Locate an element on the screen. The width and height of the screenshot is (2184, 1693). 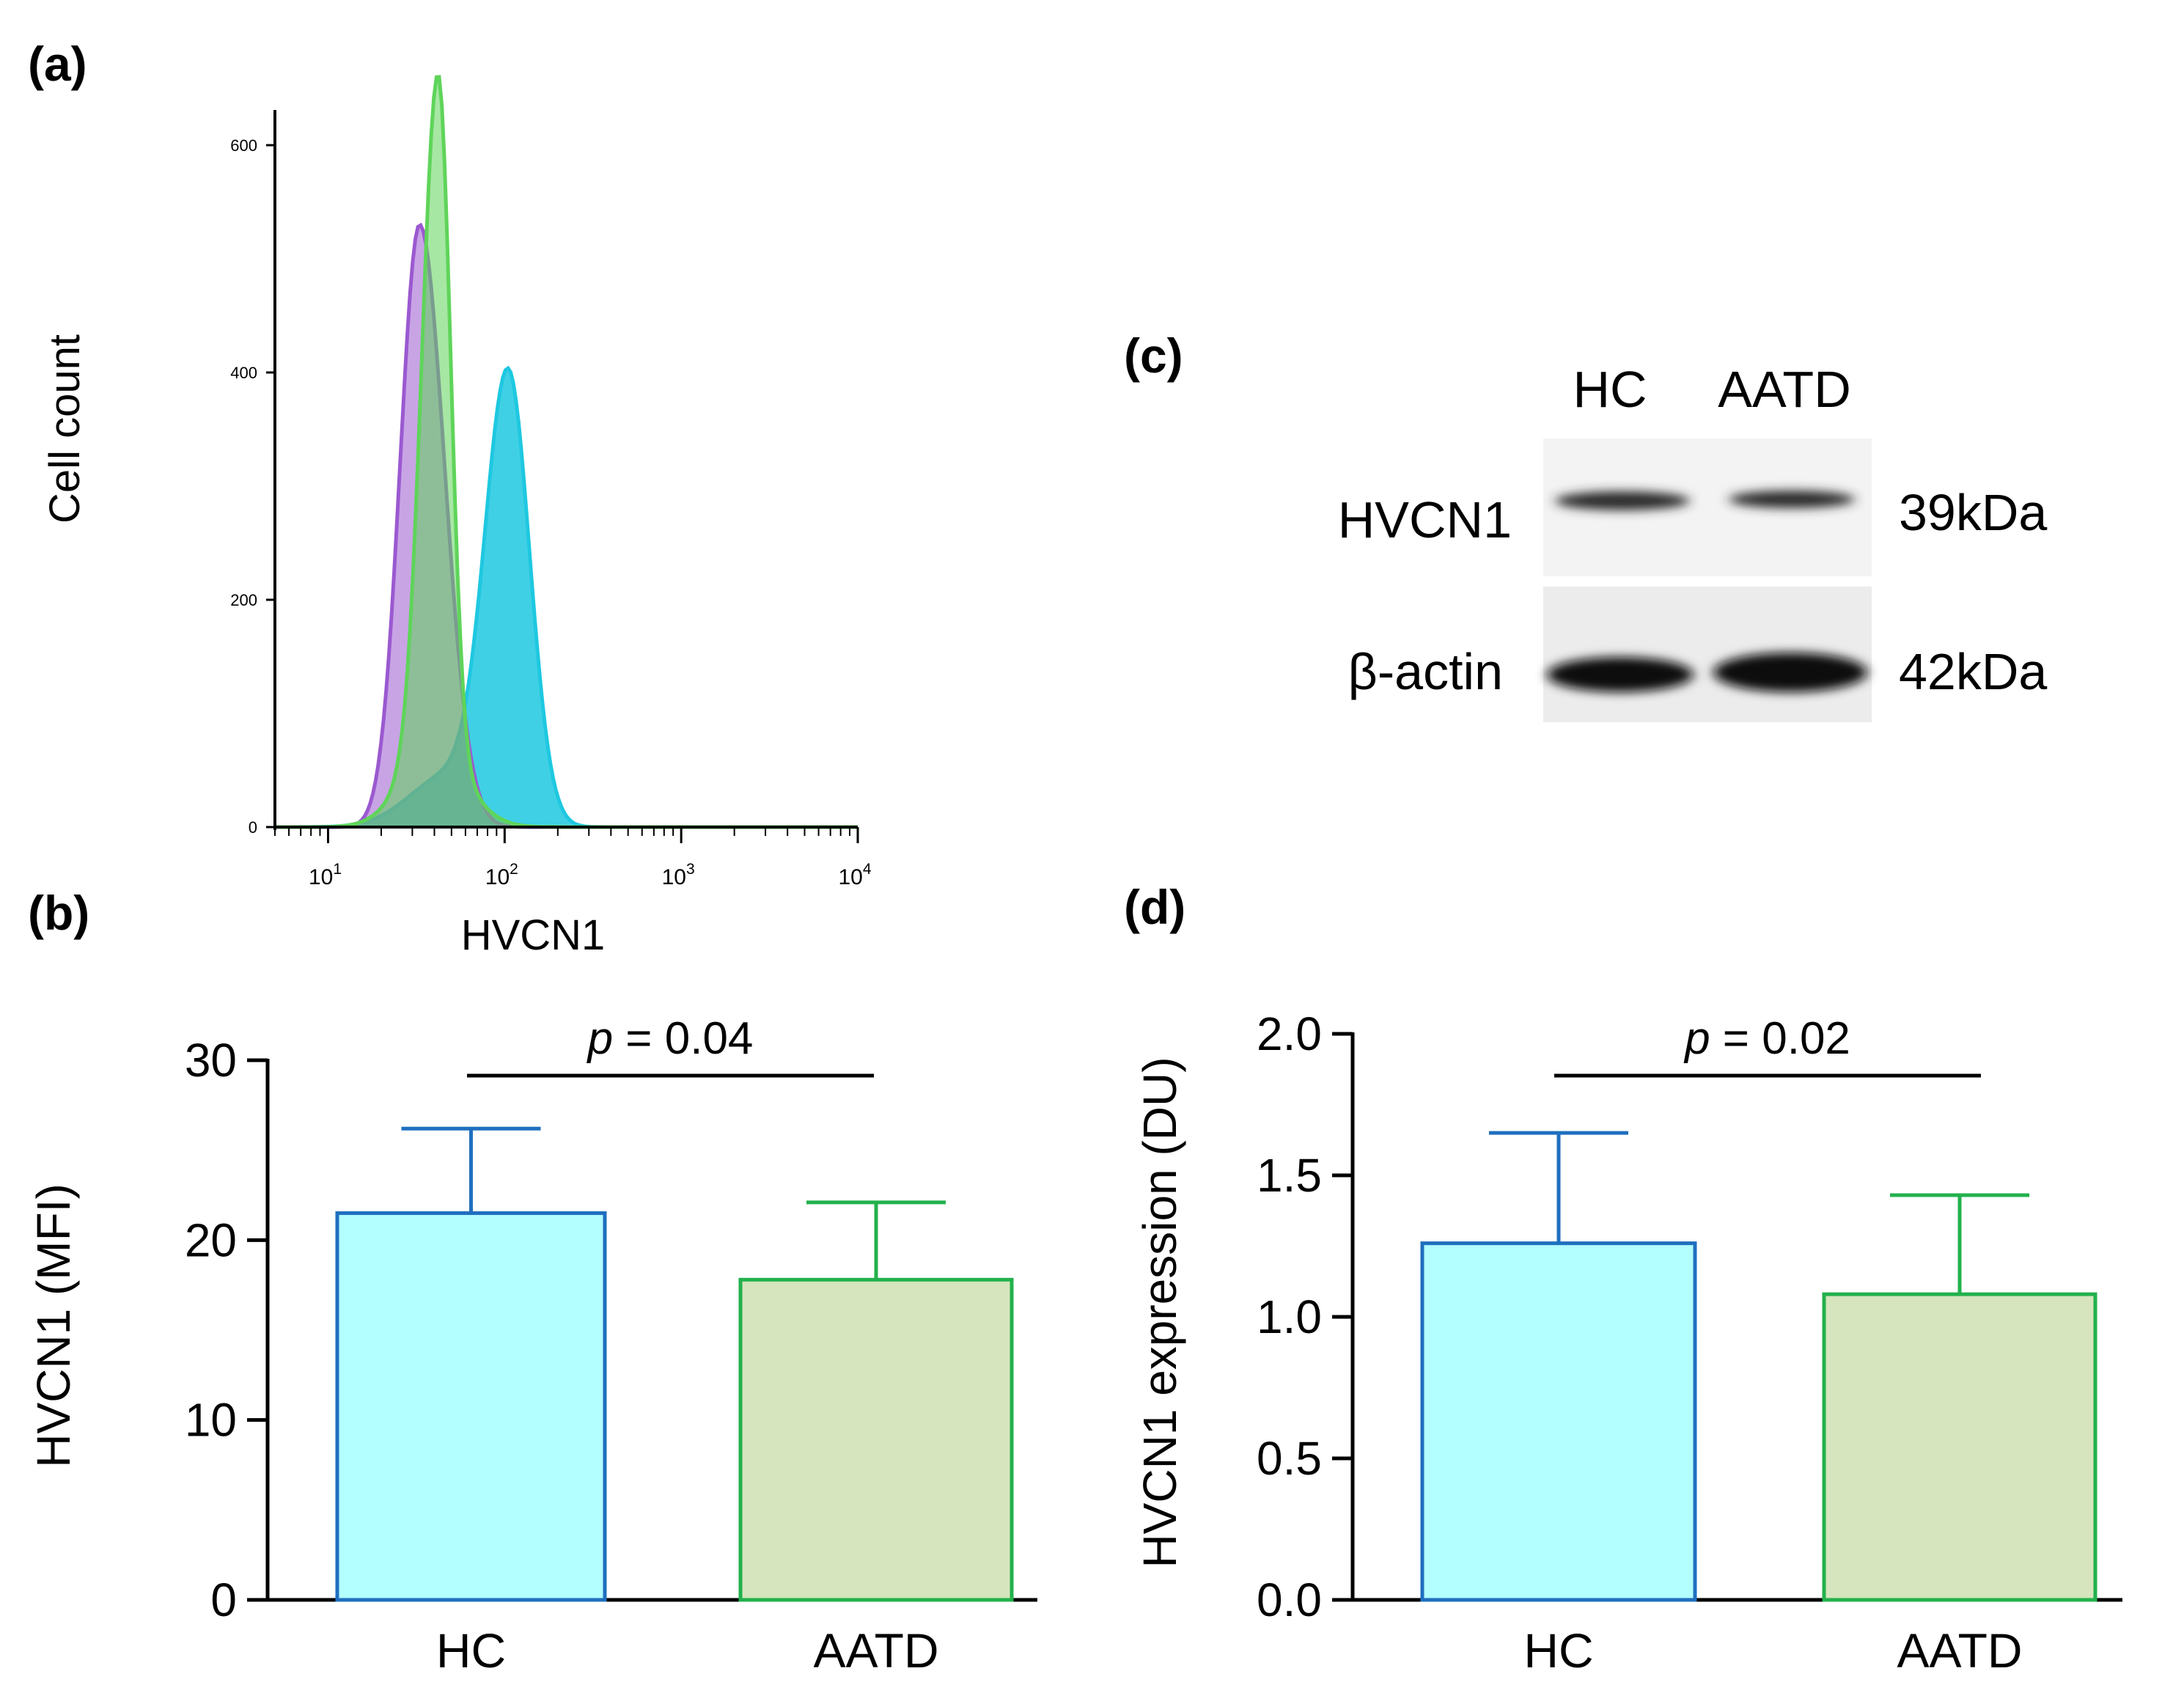
mfi-y-tick-label: 0 is located at coordinates (223, 1599).